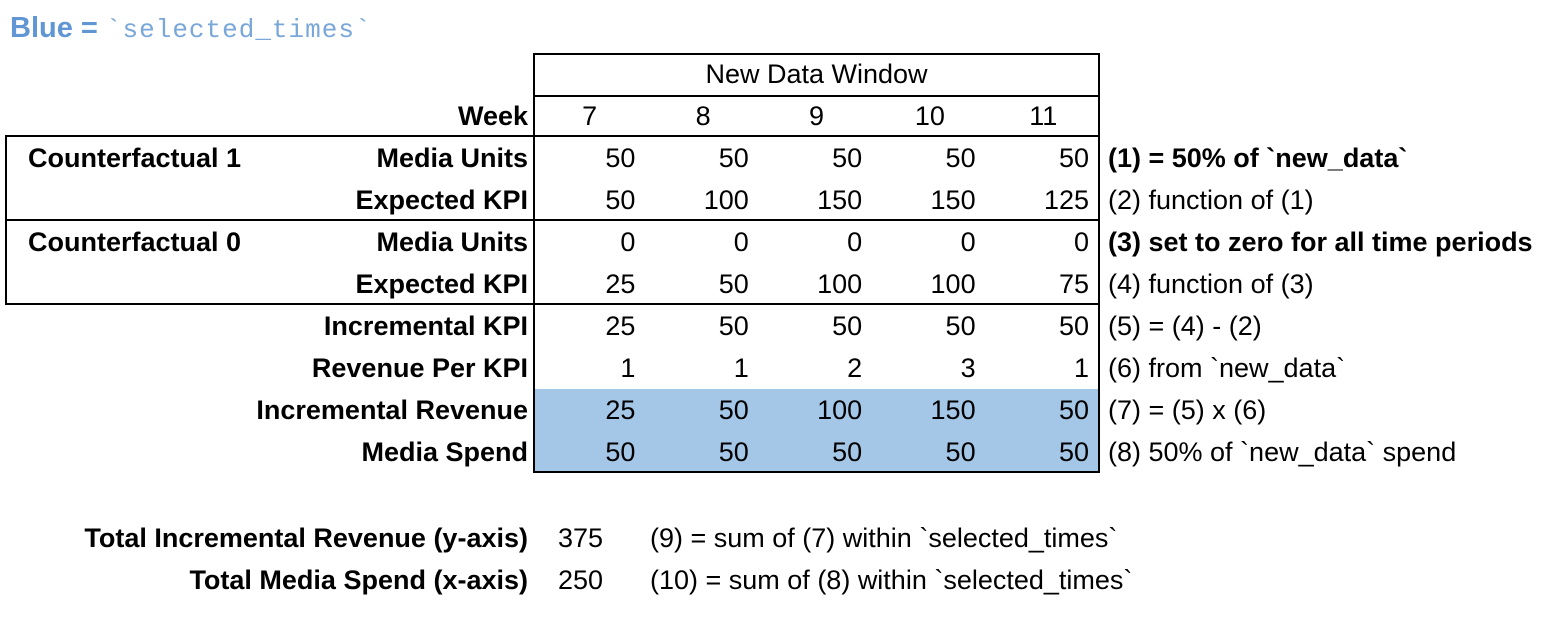 Image resolution: width=1544 pixels, height=620 pixels. What do you see at coordinates (816, 452) in the screenshot?
I see `table-row-highlighted: 50 50 50 50 50` at bounding box center [816, 452].